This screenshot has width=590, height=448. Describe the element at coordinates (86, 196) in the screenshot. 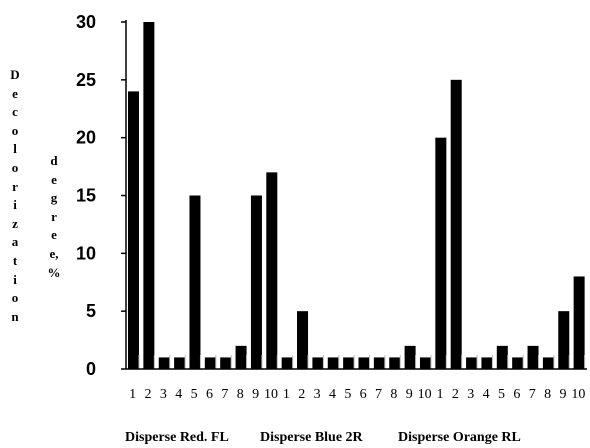

I see `y-tick-label: 15` at that location.